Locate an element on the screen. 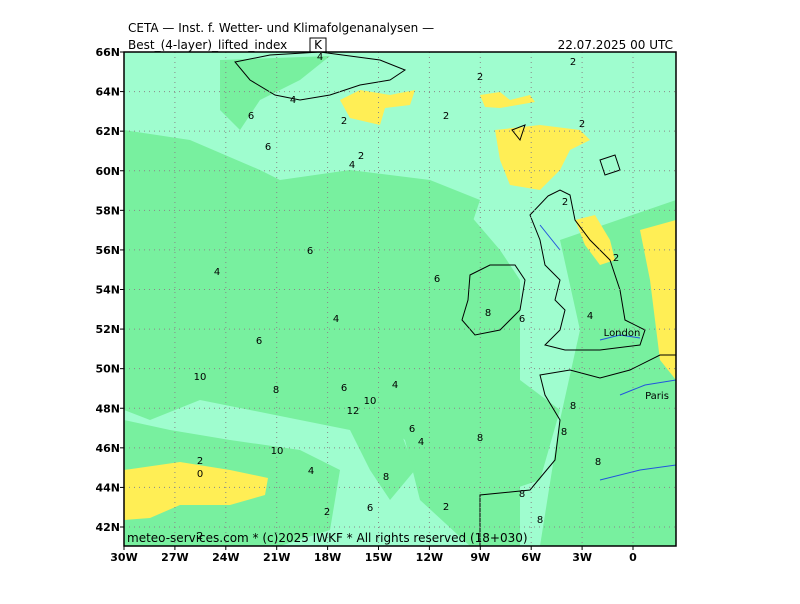  x-tick-label: 15W is located at coordinates (378, 557).